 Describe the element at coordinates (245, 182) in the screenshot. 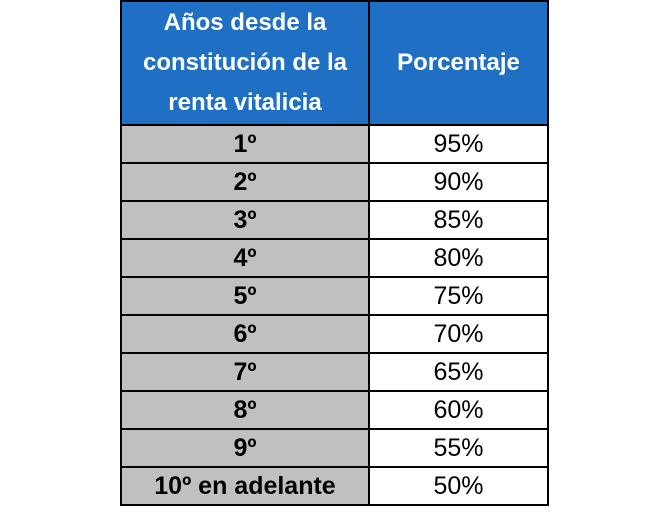

I see `year-cell: 2º` at that location.